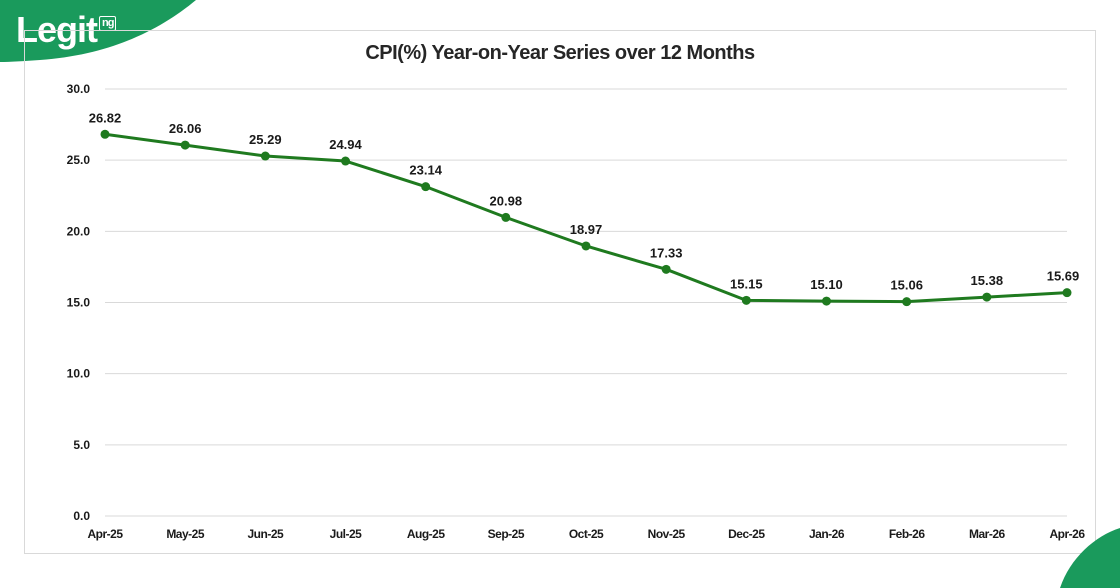 The width and height of the screenshot is (1120, 588). Describe the element at coordinates (426, 534) in the screenshot. I see `x-tick-label: Aug-25` at that location.